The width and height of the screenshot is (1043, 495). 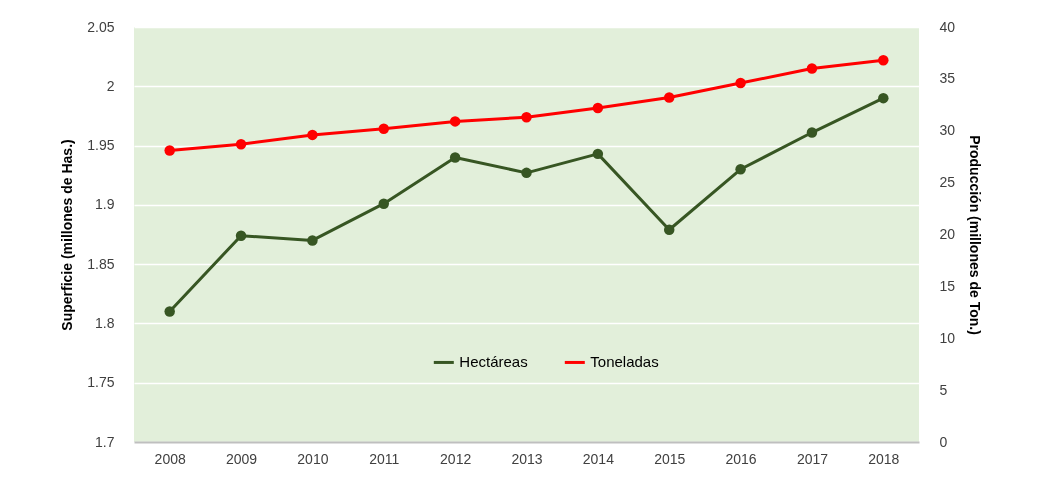 What do you see at coordinates (493, 362) in the screenshot?
I see `legend-label: Hectáreas` at bounding box center [493, 362].